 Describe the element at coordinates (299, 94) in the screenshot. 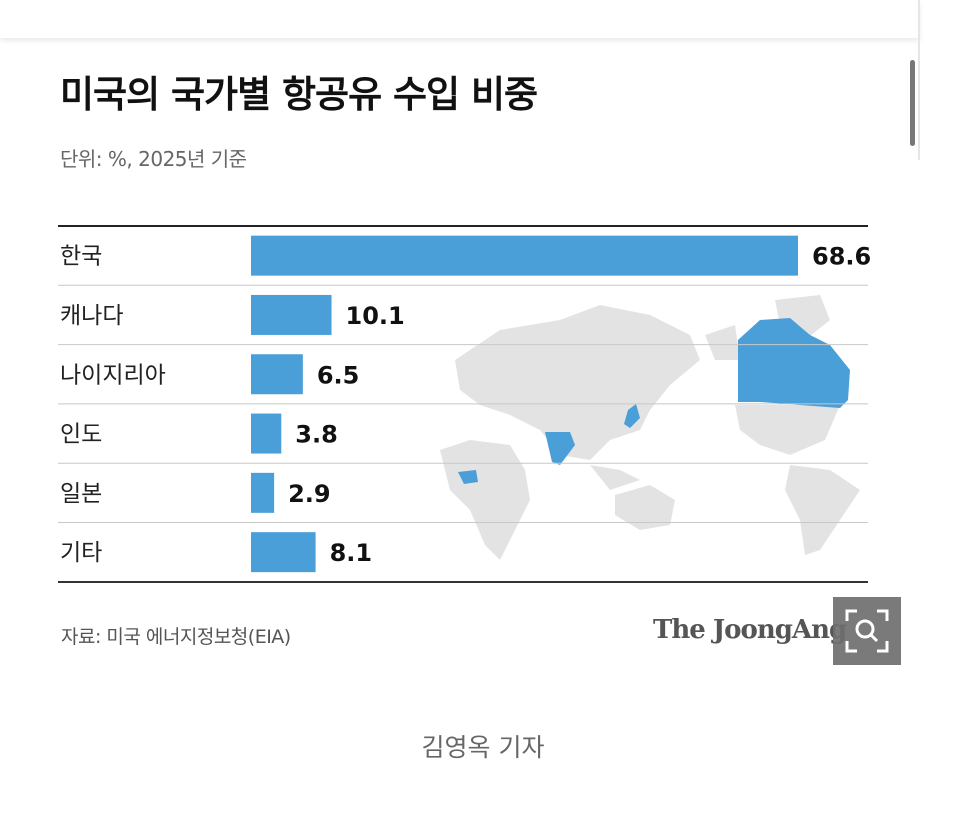

I see `chart-title: 미국의 국가별 항공유 수입 비중` at that location.